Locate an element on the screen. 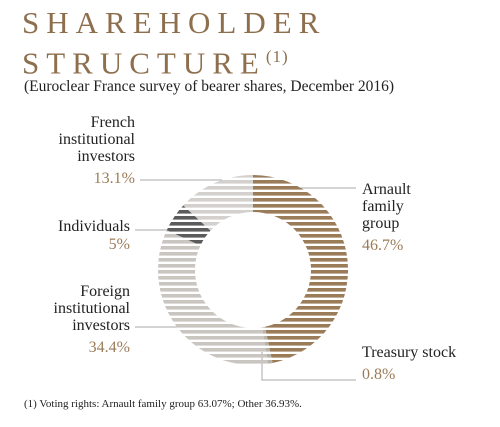  value-label: 34.4% is located at coordinates (109, 347).